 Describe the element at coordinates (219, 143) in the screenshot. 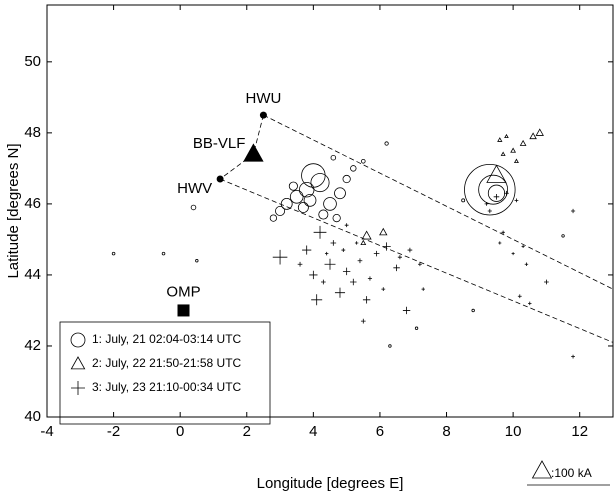

I see `station-label: BB-VLF` at that location.